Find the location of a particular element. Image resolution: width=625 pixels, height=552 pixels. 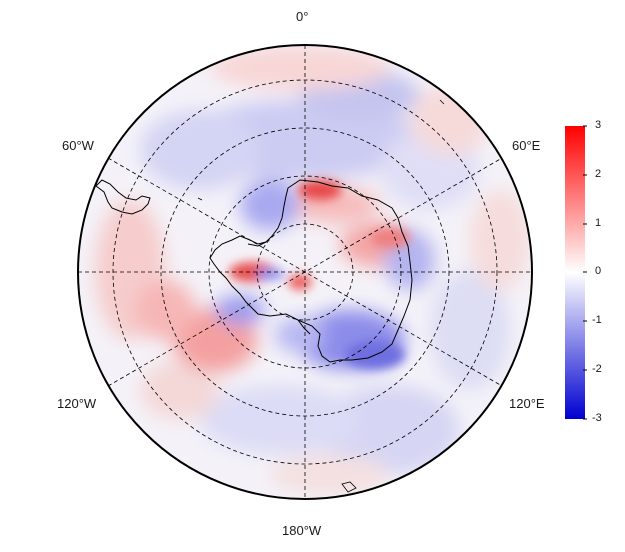

lon-label-120e: 120°E is located at coordinates (527, 403).